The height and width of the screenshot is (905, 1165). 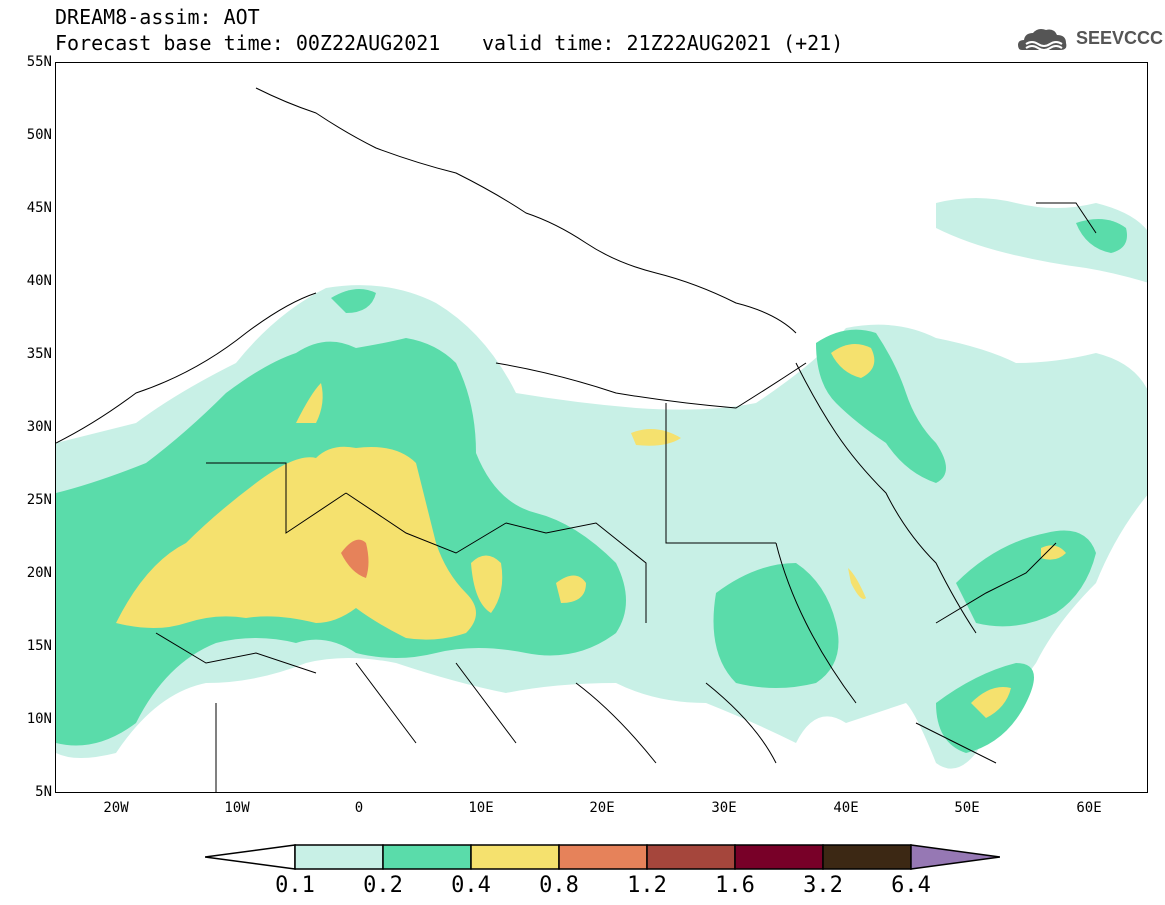 I want to click on lat-label-50n: 50N, so click(x=39, y=135).